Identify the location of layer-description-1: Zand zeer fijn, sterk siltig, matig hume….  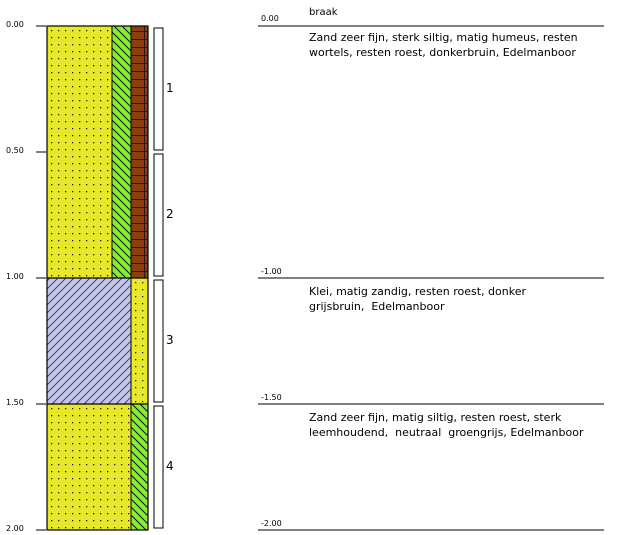
(443, 45).